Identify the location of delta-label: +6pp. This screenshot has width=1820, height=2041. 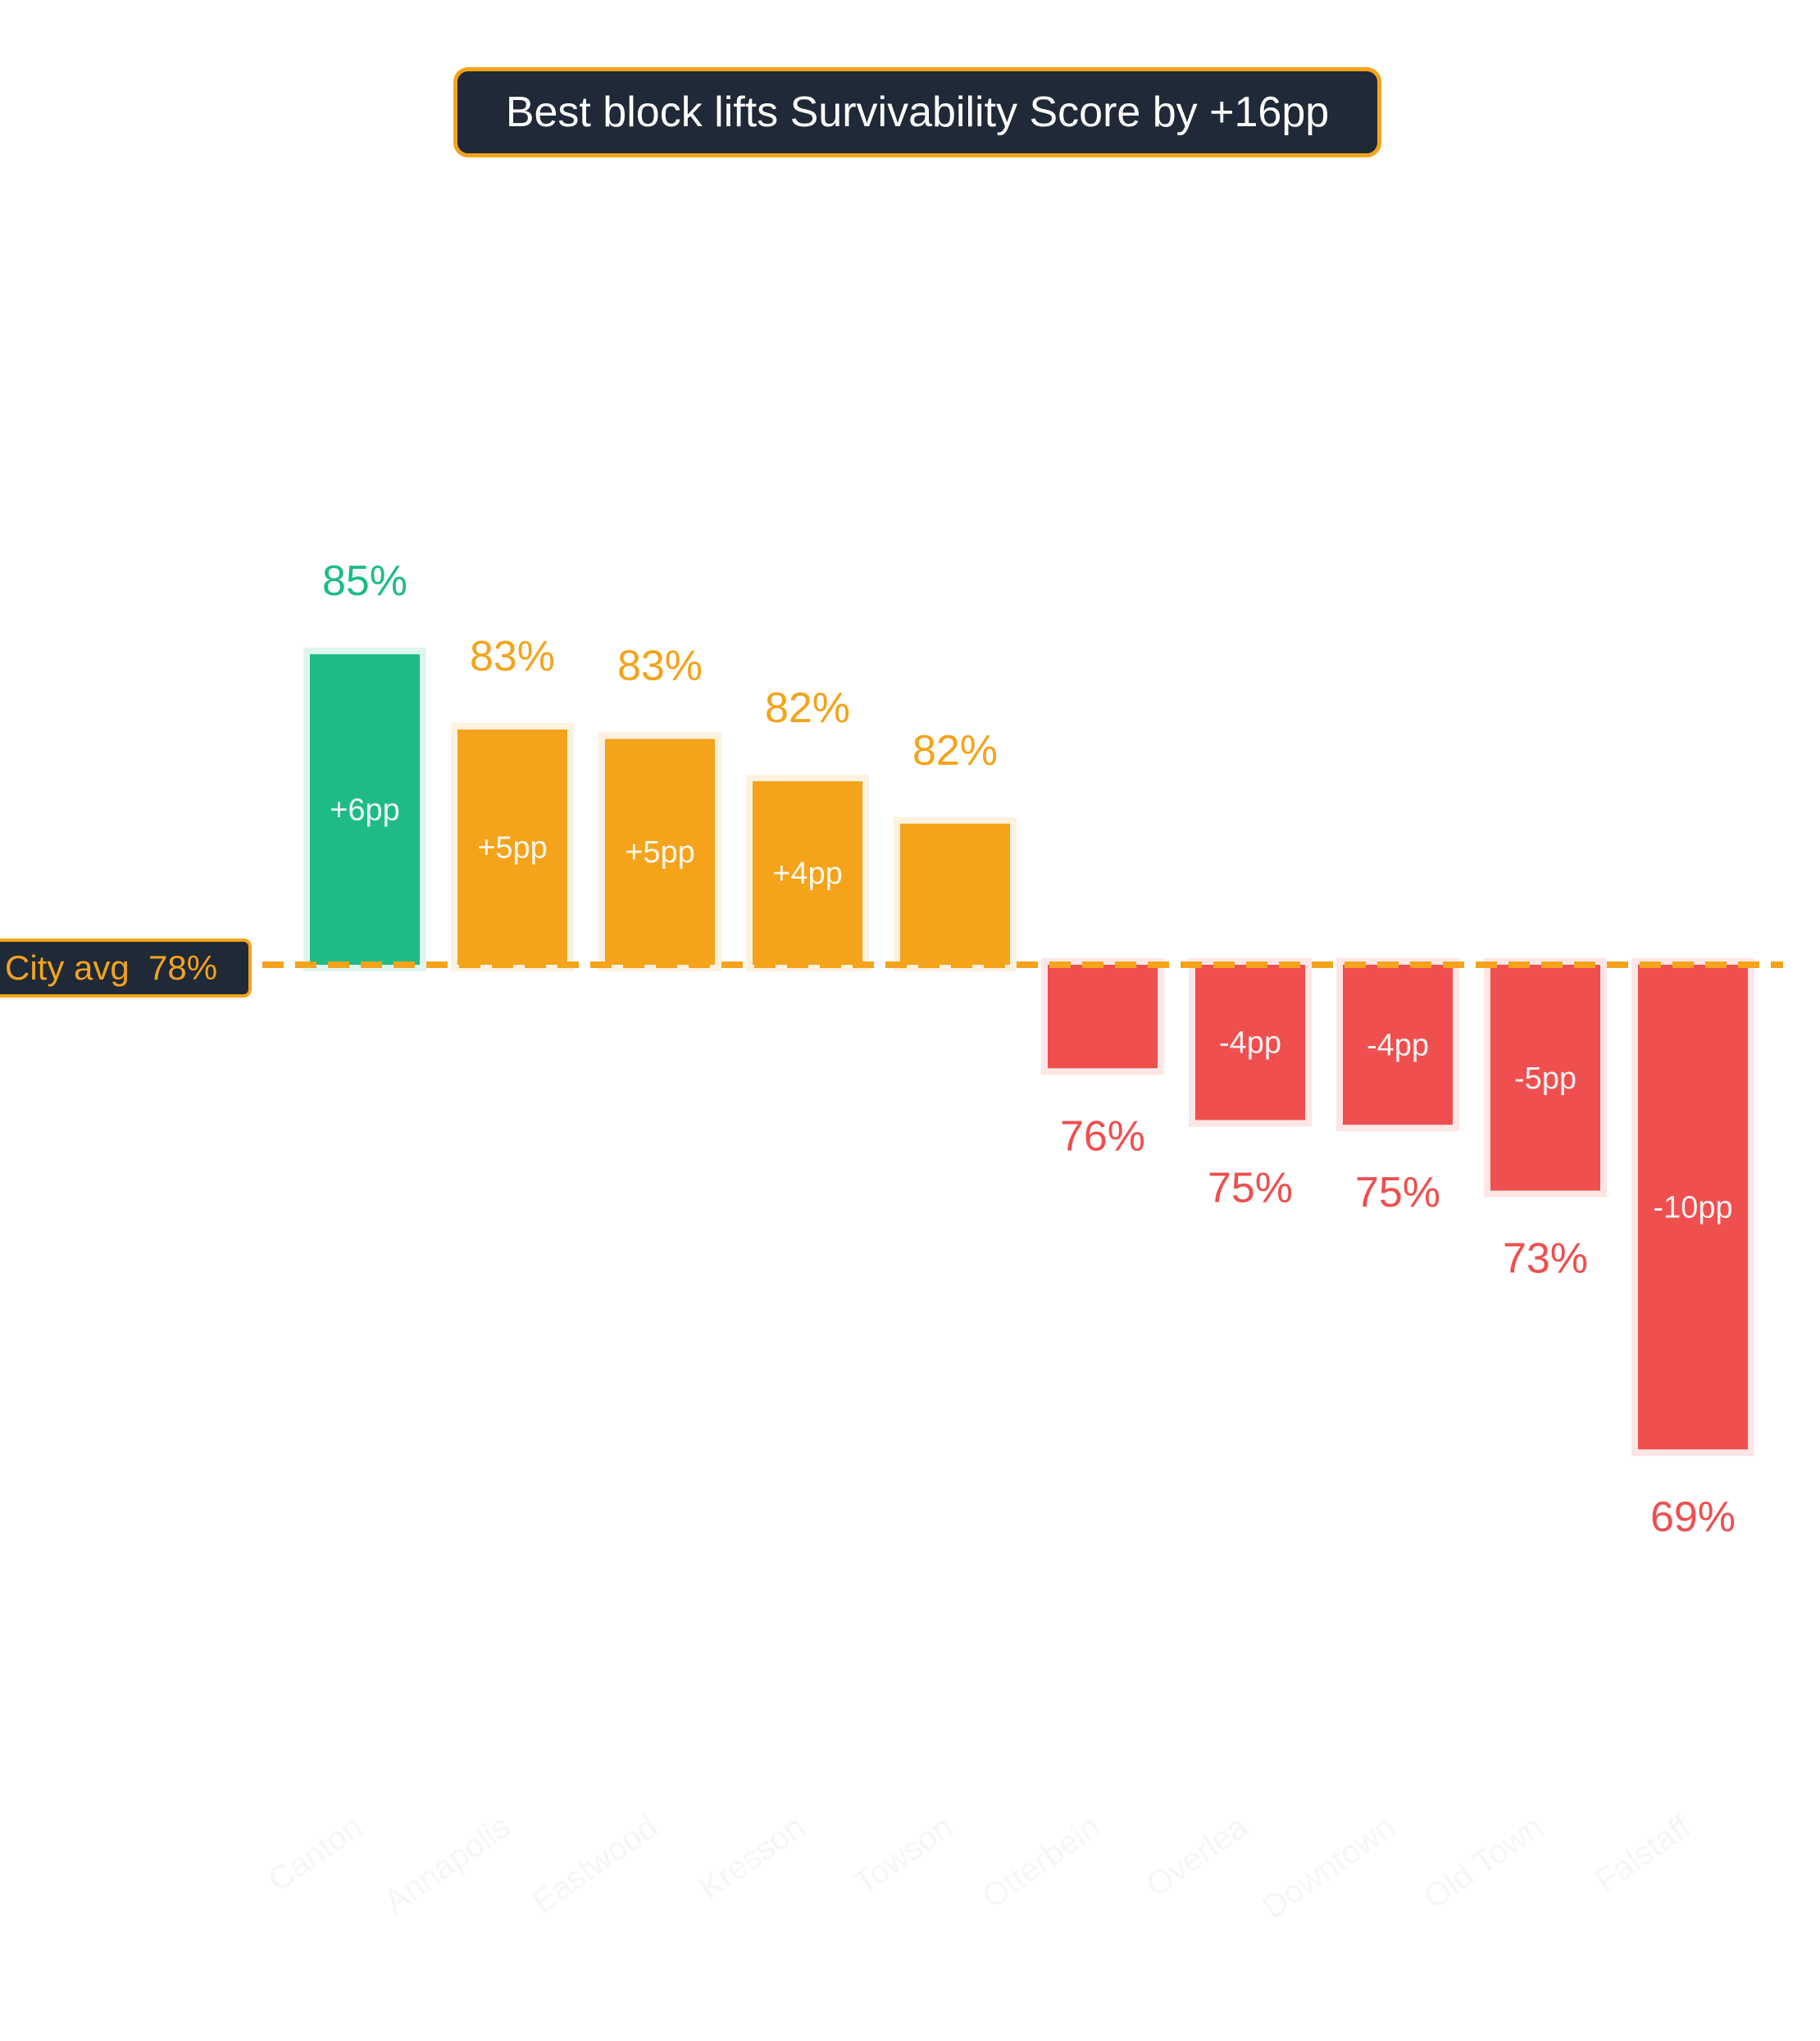
(365, 810).